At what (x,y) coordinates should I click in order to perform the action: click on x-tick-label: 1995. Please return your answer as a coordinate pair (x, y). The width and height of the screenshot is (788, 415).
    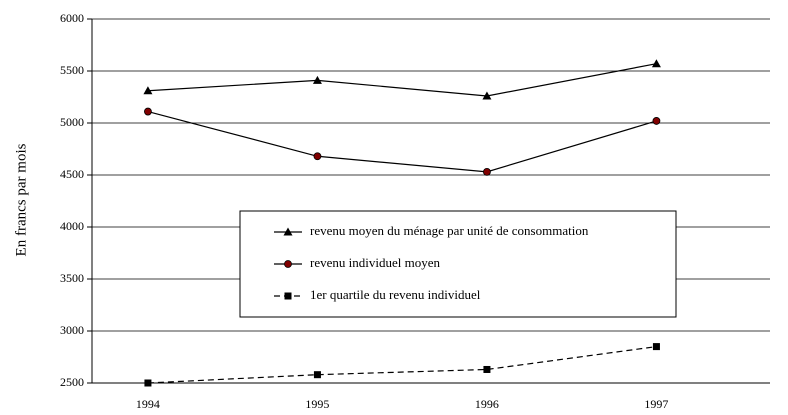
    Looking at the image, I should click on (317, 404).